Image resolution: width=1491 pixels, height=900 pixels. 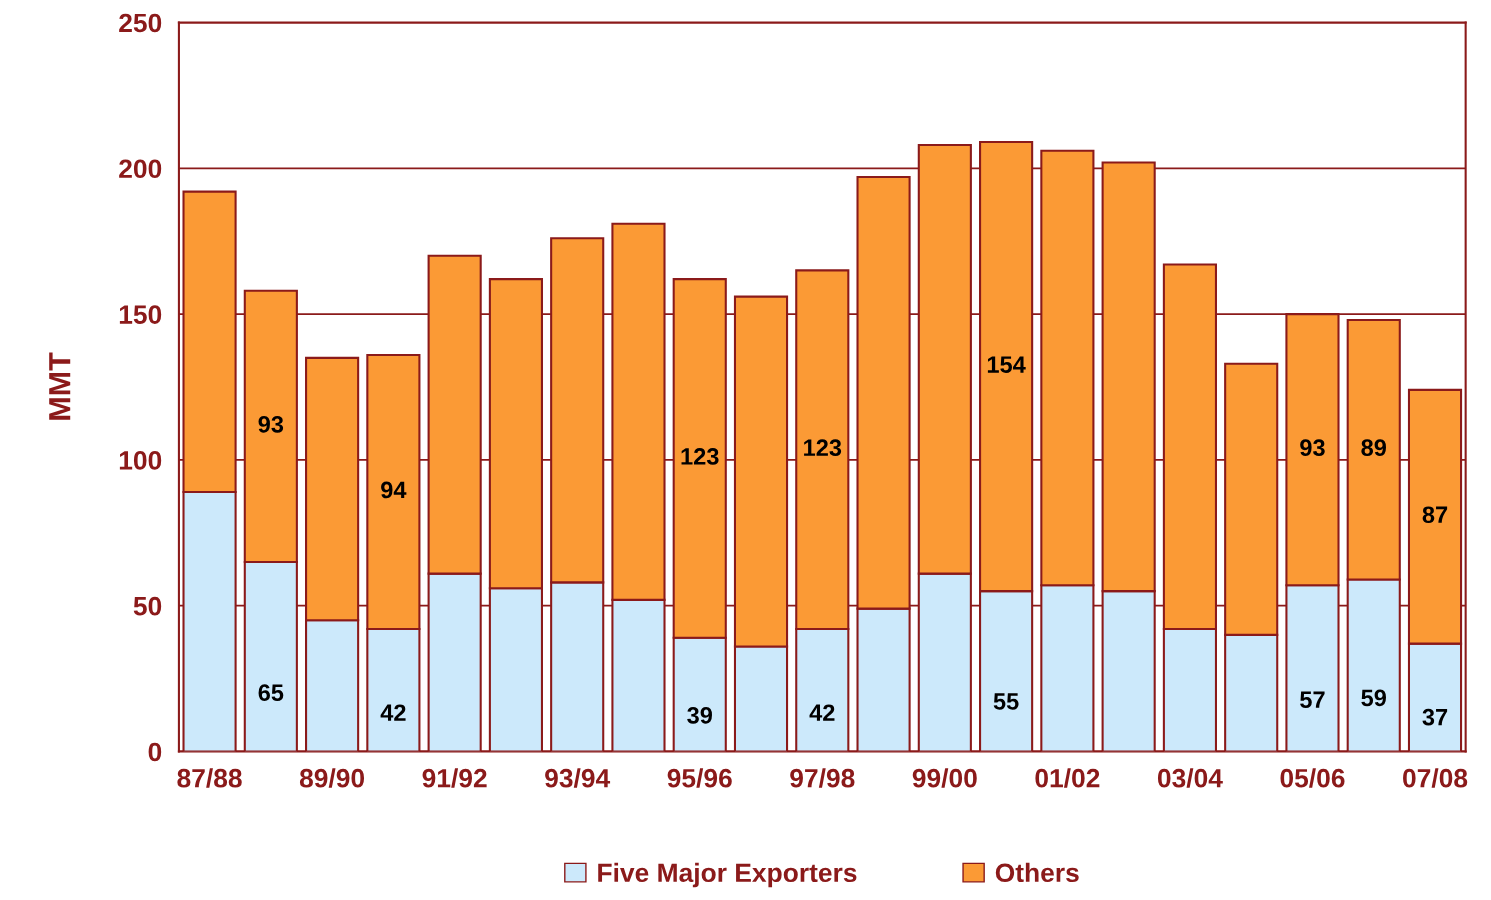 I want to click on x-tick-label: 87/88, so click(x=209, y=778).